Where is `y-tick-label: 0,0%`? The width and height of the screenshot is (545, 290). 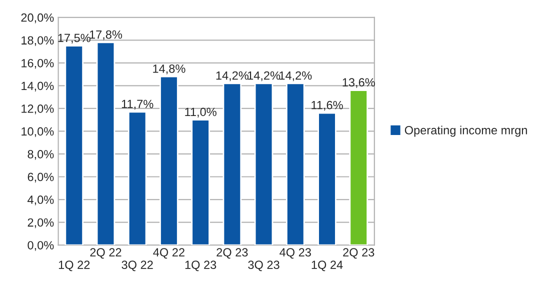 y-tick-label: 0,0% is located at coordinates (41, 246).